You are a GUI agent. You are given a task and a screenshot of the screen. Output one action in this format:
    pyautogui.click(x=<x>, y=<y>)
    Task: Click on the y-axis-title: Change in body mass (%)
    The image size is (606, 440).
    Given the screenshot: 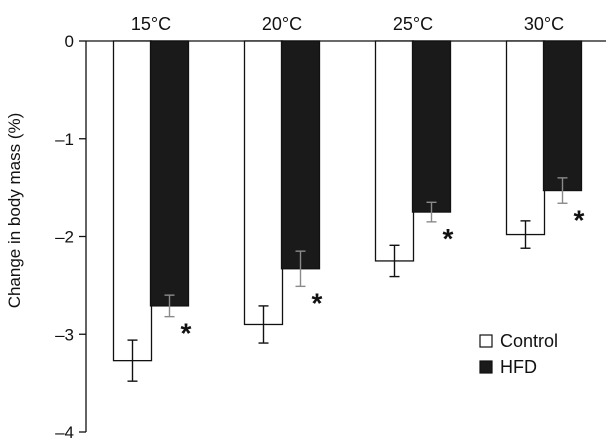 What is the action you would take?
    pyautogui.click(x=14, y=211)
    